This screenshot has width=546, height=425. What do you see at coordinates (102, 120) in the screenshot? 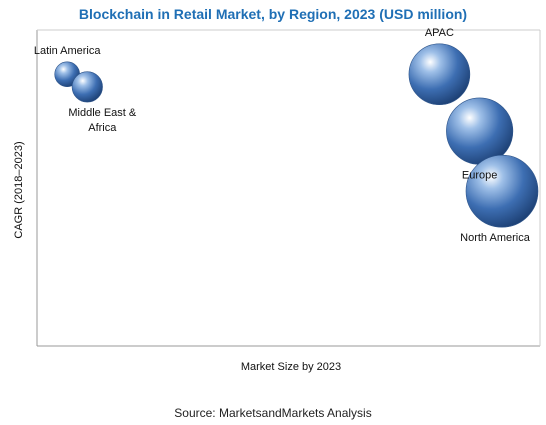
I see `bubble-label: Middle East & Africa` at bounding box center [102, 120].